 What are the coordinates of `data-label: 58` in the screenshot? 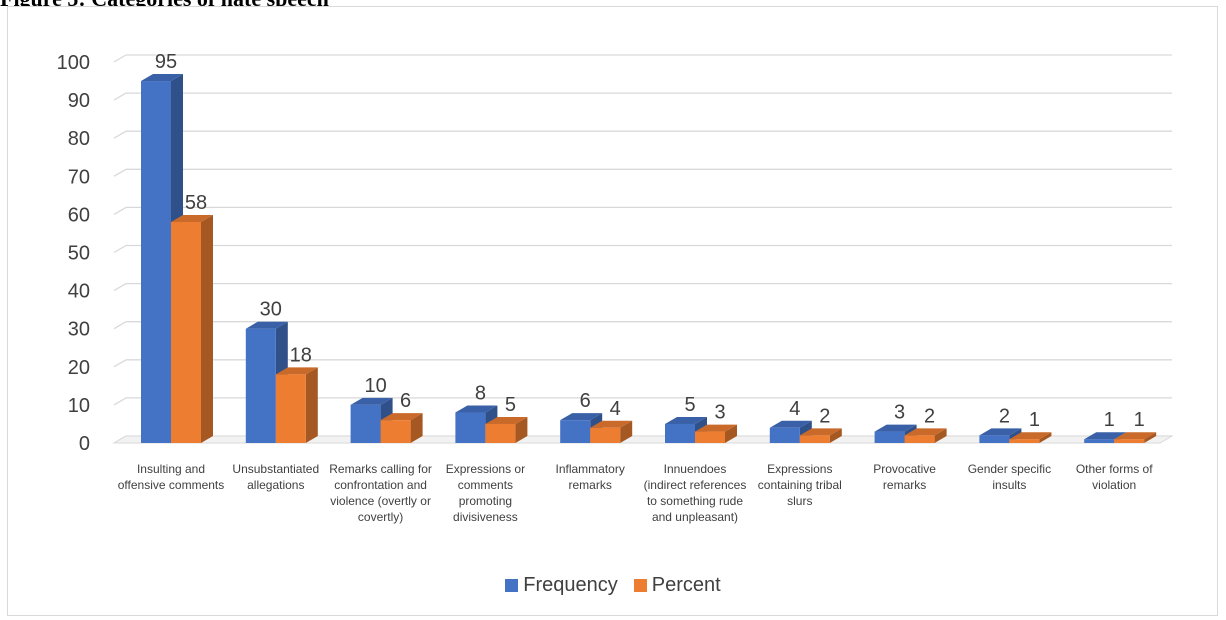 It's located at (196, 203).